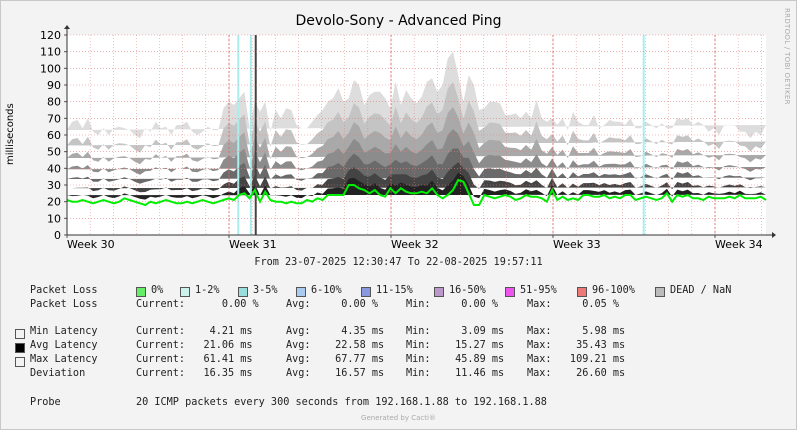 This screenshot has height=430, width=797. I want to click on packet-loss-legend-label: Packet Loss, so click(64, 290).